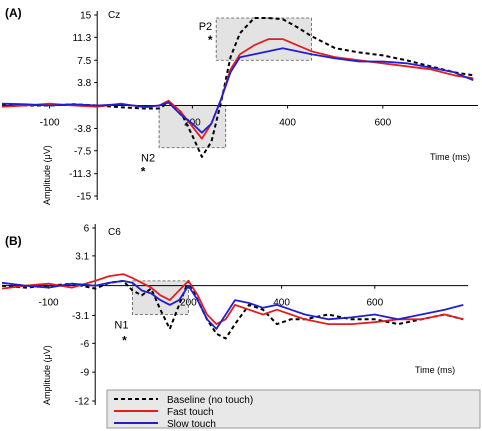 Image resolution: width=482 pixels, height=431 pixels. I want to click on panel-b-x-tick-label: 200, so click(188, 303).